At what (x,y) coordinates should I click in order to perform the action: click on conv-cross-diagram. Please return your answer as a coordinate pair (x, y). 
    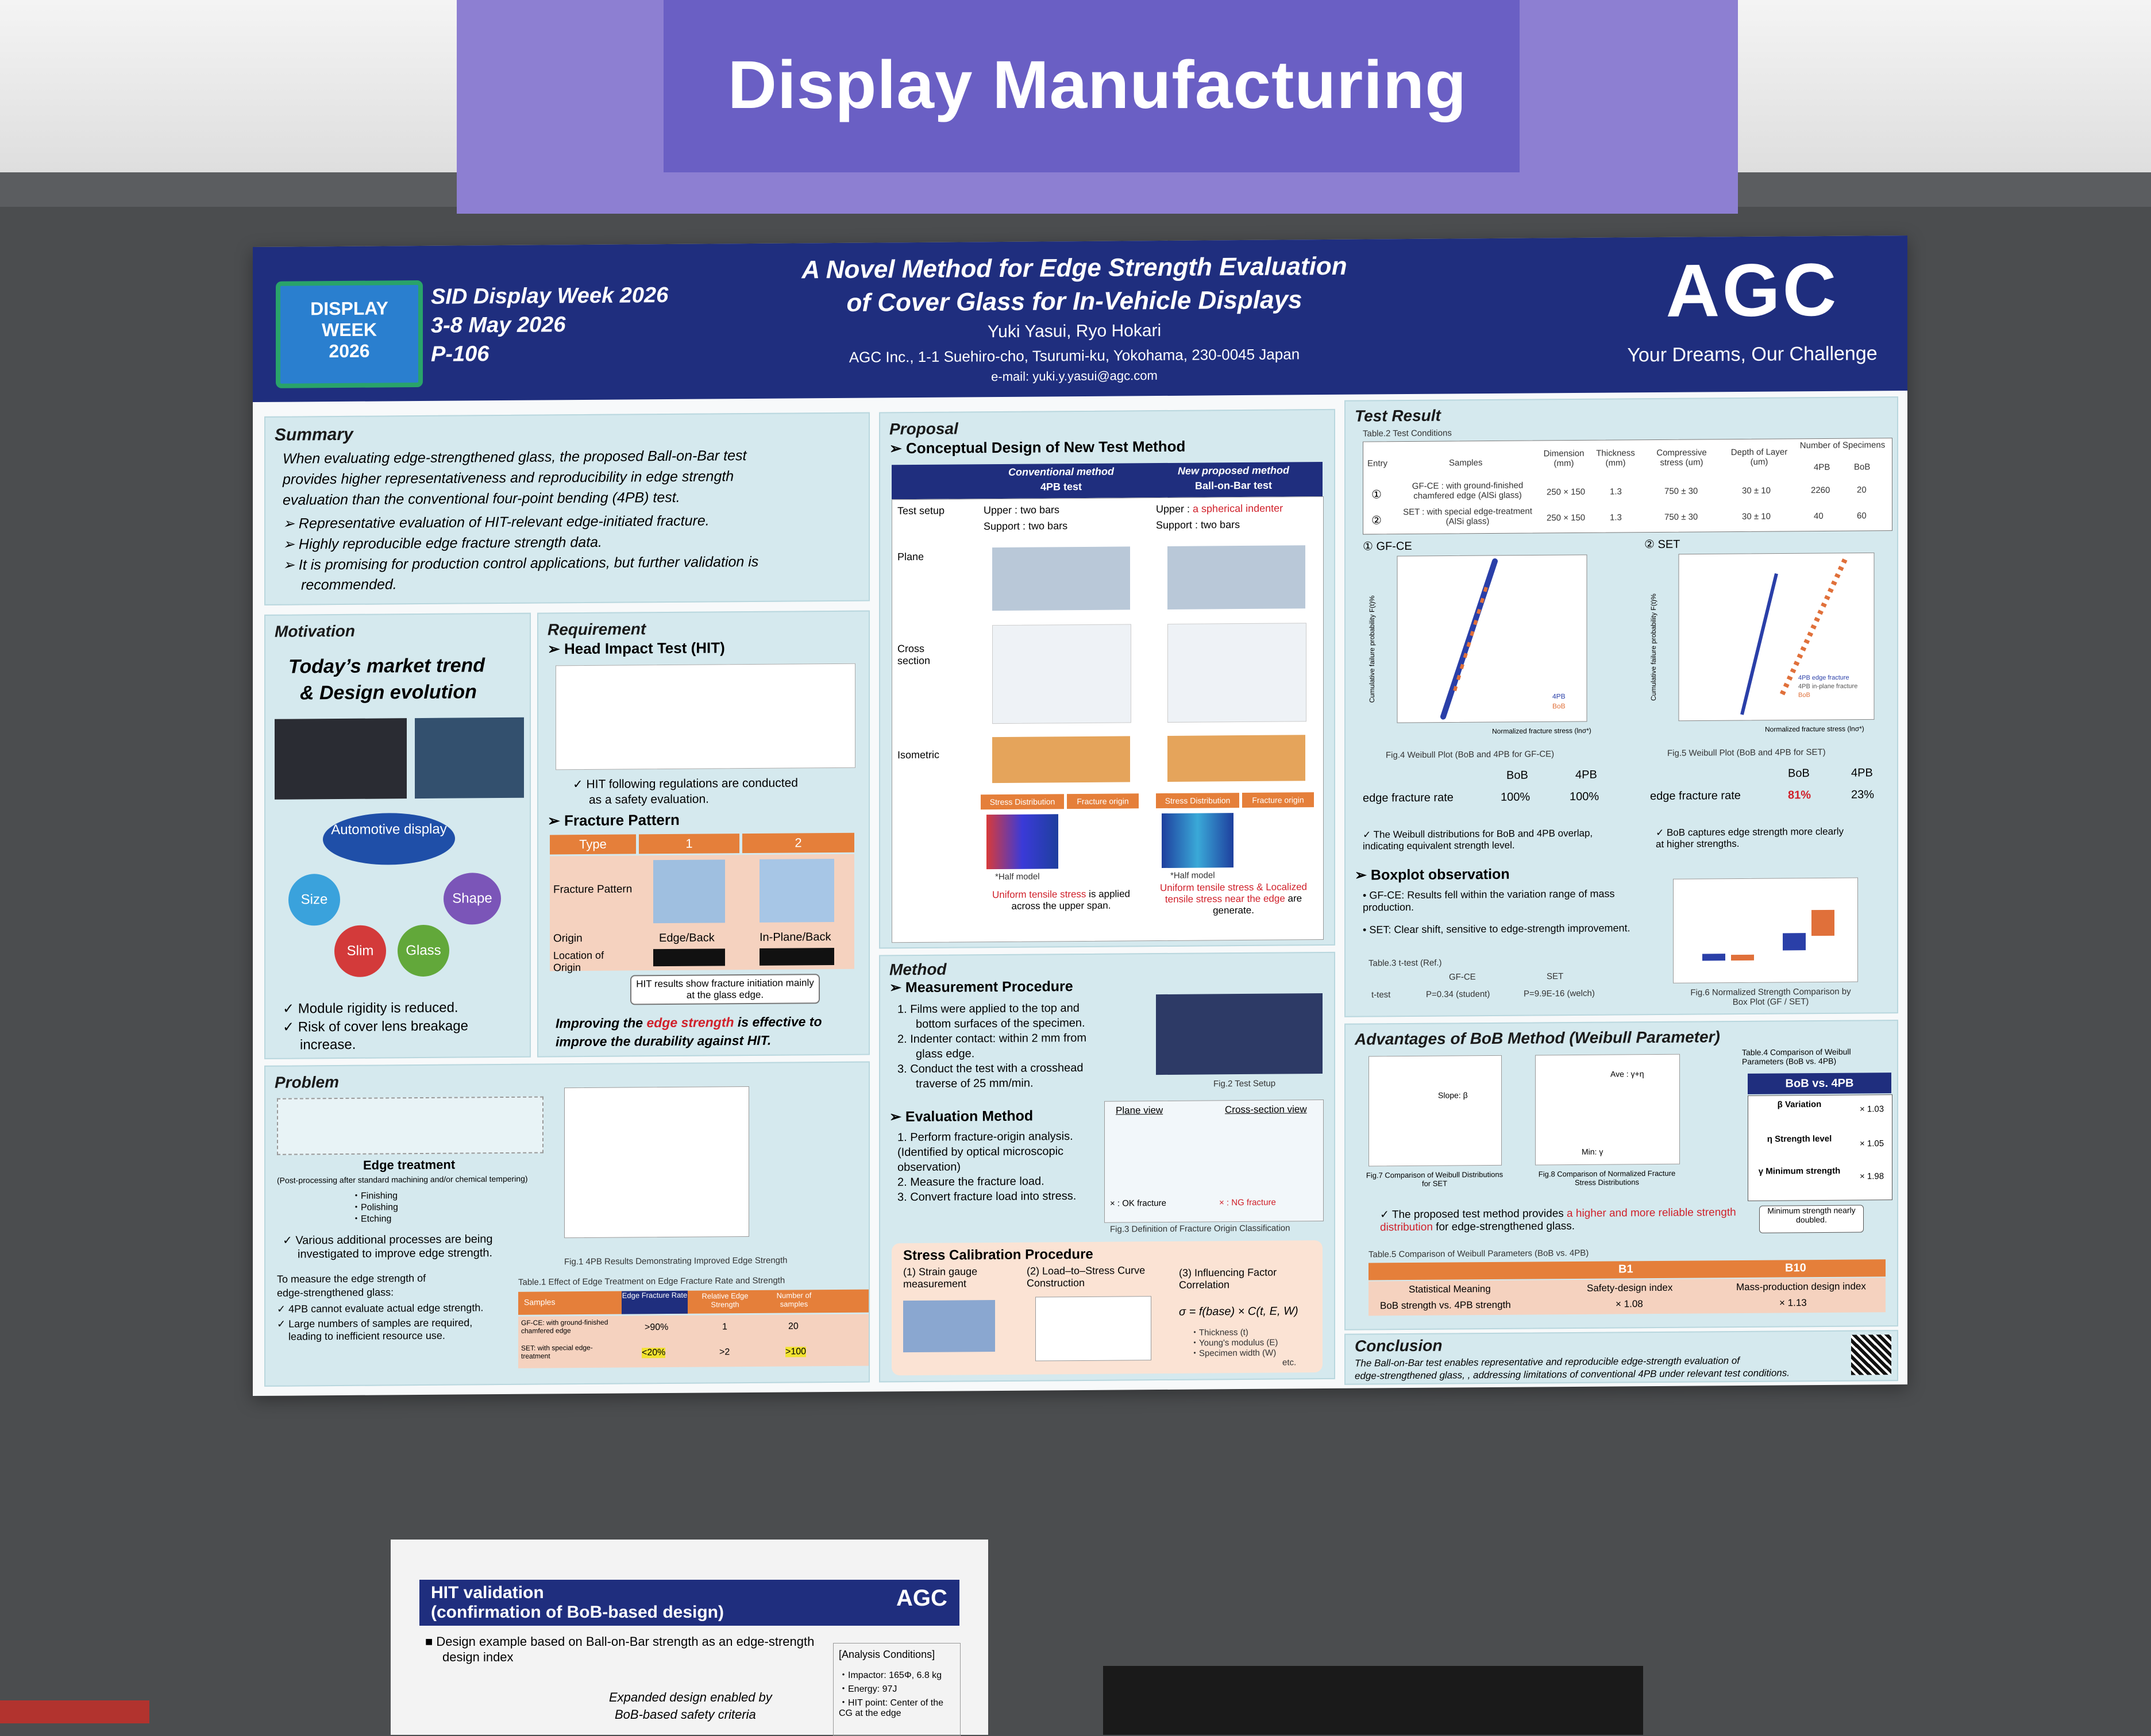
    Looking at the image, I should click on (1061, 674).